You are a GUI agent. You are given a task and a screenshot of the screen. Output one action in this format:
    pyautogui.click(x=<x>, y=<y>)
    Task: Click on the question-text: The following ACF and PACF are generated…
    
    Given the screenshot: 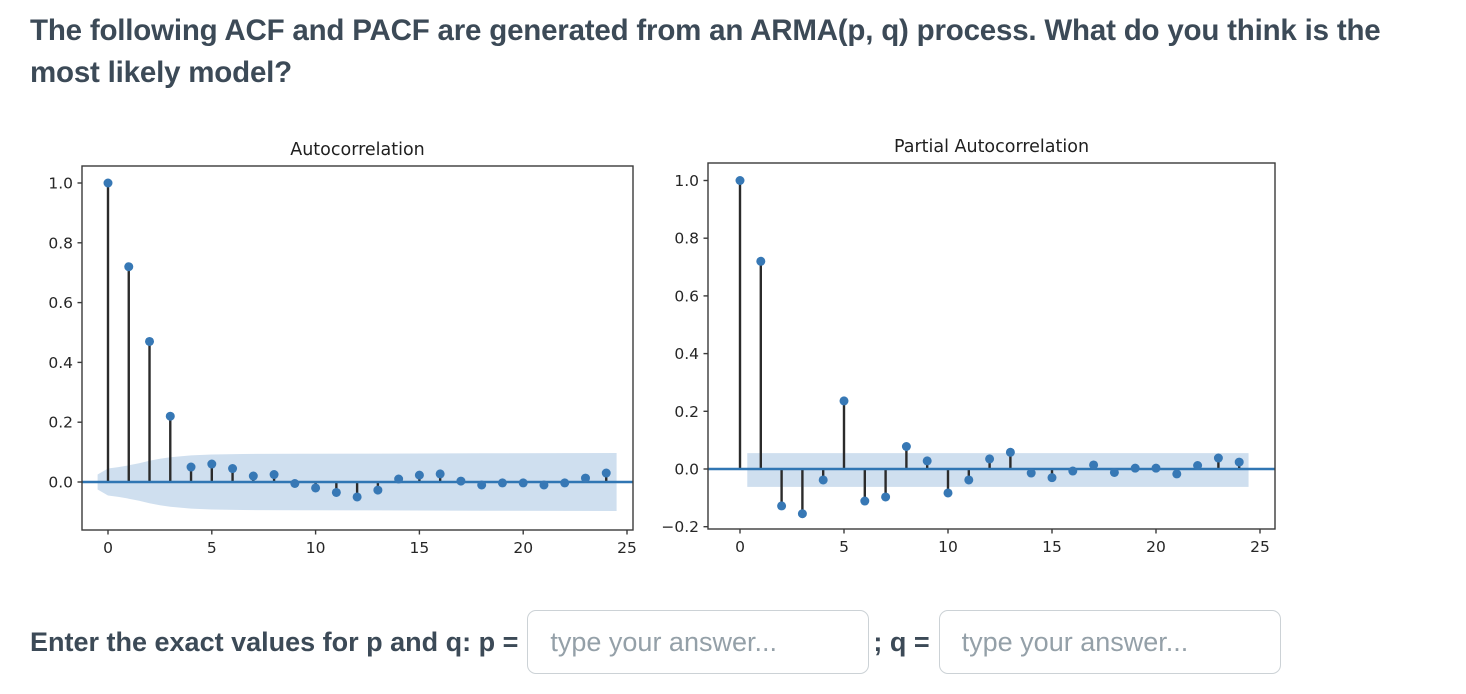 What is the action you would take?
    pyautogui.click(x=705, y=52)
    